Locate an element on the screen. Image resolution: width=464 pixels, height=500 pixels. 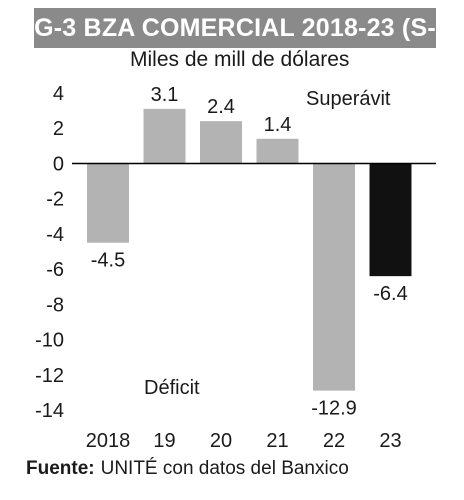
y-axis-ticks: 4 2 0 -2 -4 -6 -8 -10 -12 -14 is located at coordinates (49, 252).